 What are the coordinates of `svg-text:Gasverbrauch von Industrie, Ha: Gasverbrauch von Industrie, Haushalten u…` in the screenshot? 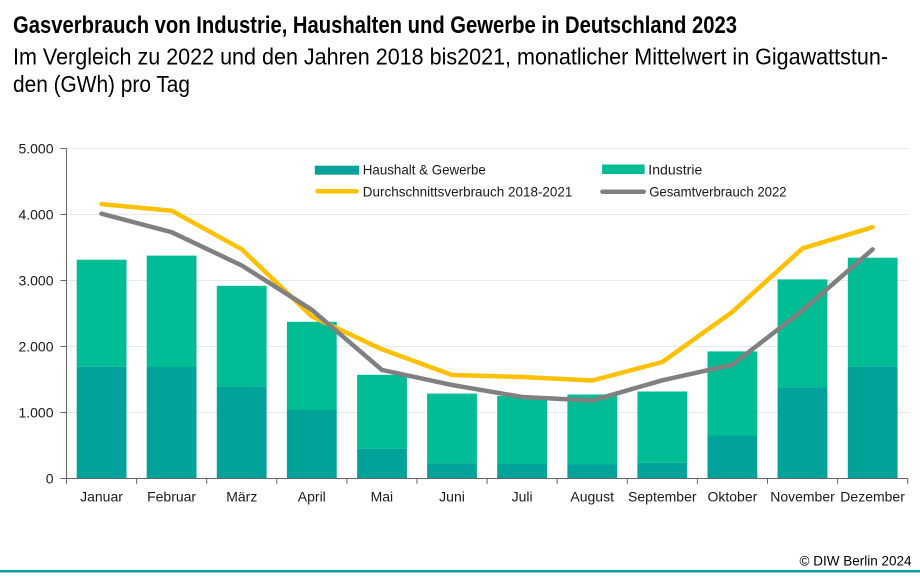 It's located at (375, 25).